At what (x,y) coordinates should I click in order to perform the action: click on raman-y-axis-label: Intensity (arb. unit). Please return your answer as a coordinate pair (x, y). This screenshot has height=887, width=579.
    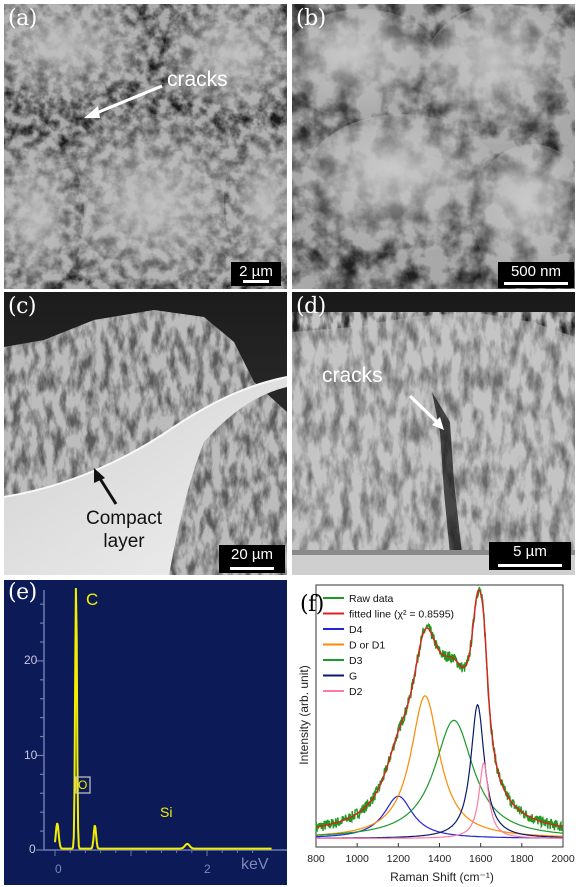
    Looking at the image, I should click on (304, 715).